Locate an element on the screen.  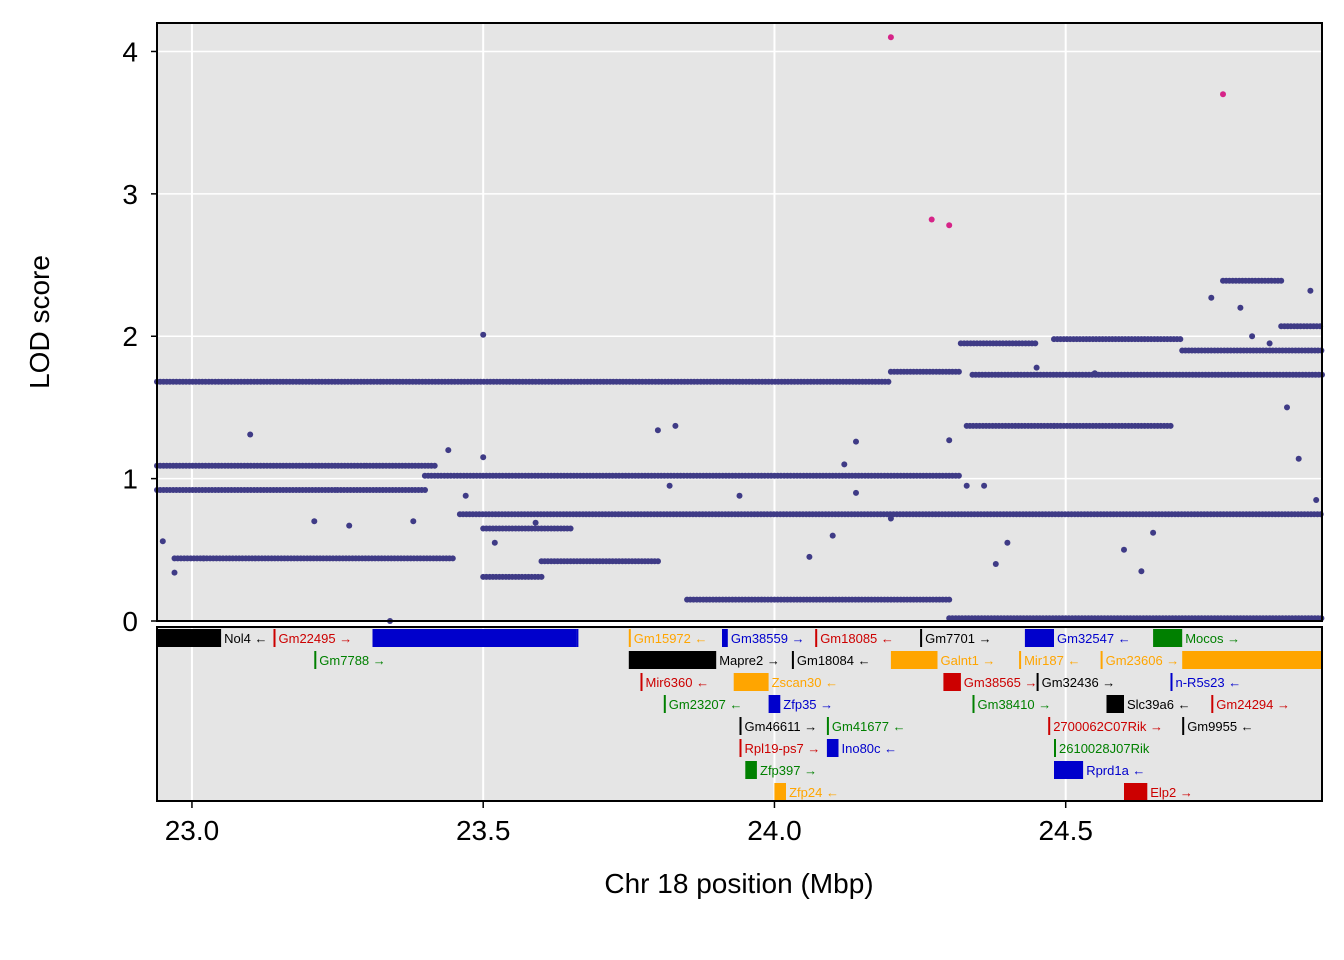
y-tick-label: 1 is located at coordinates (130, 479).